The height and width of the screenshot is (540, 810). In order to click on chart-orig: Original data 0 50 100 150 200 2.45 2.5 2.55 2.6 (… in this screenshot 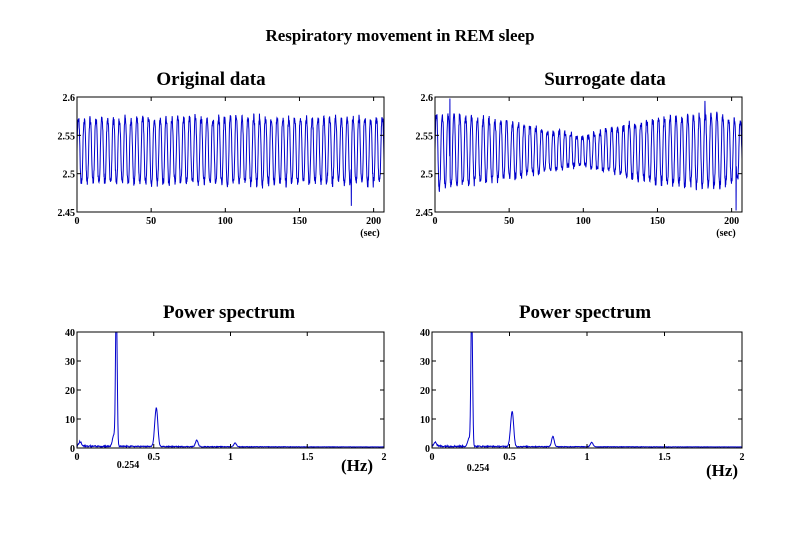, I will do `click(221, 154)`.